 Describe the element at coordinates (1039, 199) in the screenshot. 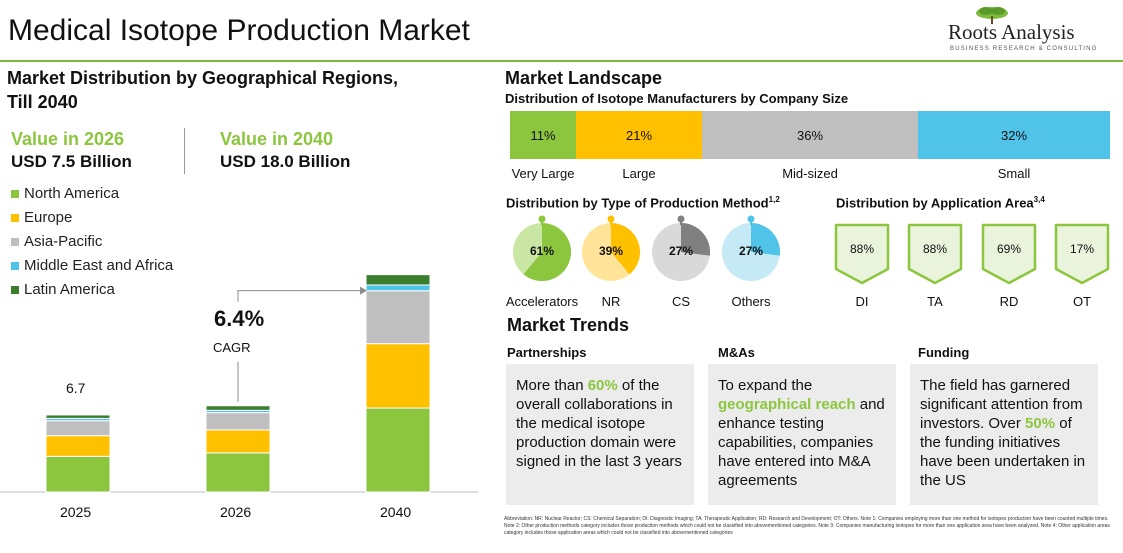

I see `application-title-sup: 3,4` at that location.